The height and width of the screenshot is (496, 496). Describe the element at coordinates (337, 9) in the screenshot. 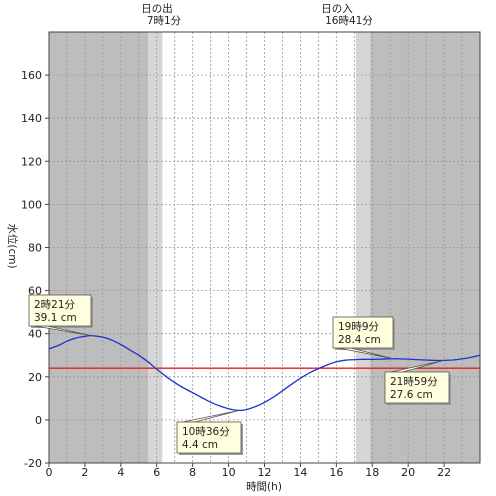

I see `sunset-label: 日の入` at that location.